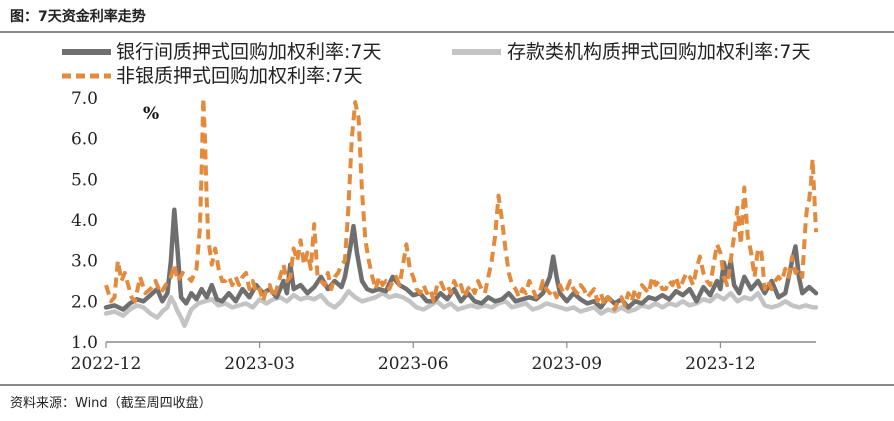 The image size is (894, 421). I want to click on y-axis: 1.0 2.0 3.0 4.0 5.0 6.0 7.0, so click(84, 221).